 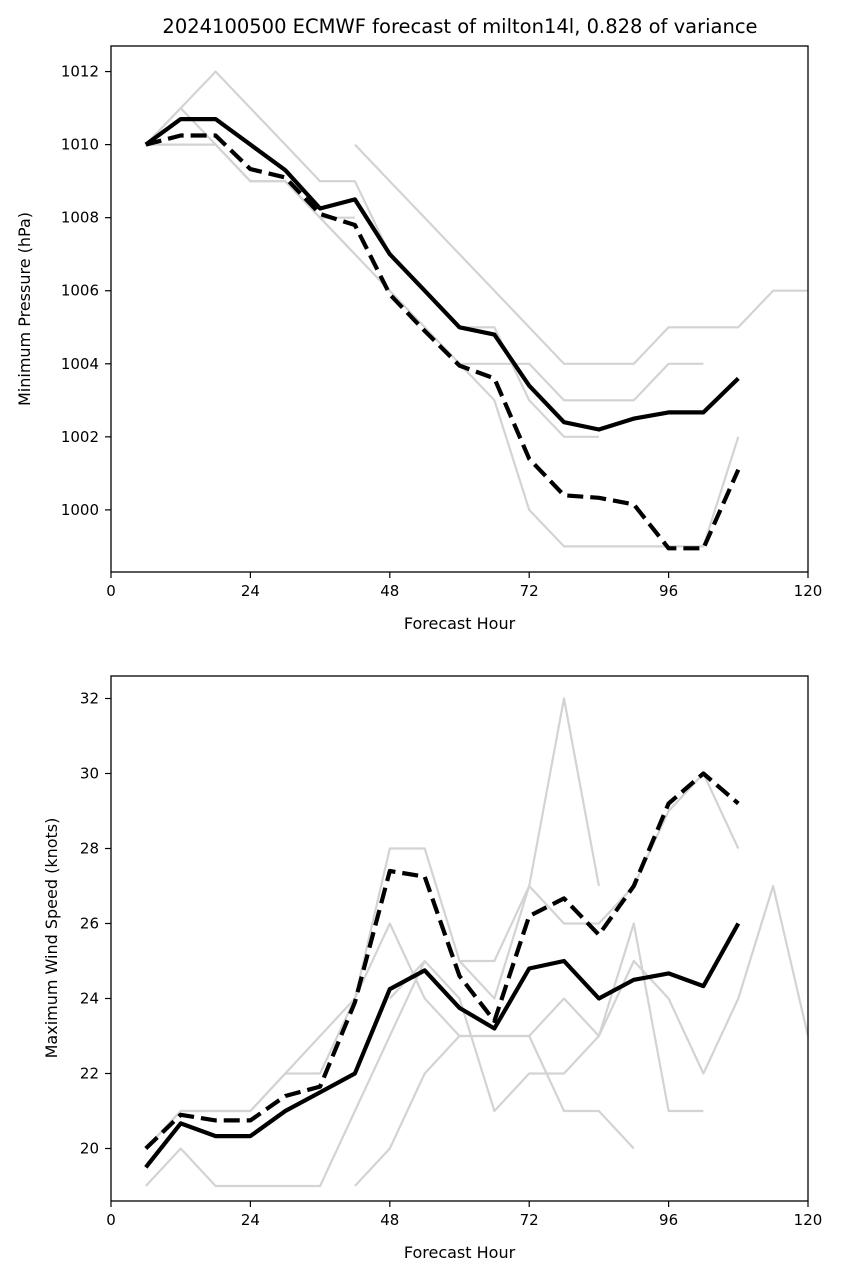 What do you see at coordinates (808, 591) in the screenshot?
I see `pressure-x-tick-label: 120` at bounding box center [808, 591].